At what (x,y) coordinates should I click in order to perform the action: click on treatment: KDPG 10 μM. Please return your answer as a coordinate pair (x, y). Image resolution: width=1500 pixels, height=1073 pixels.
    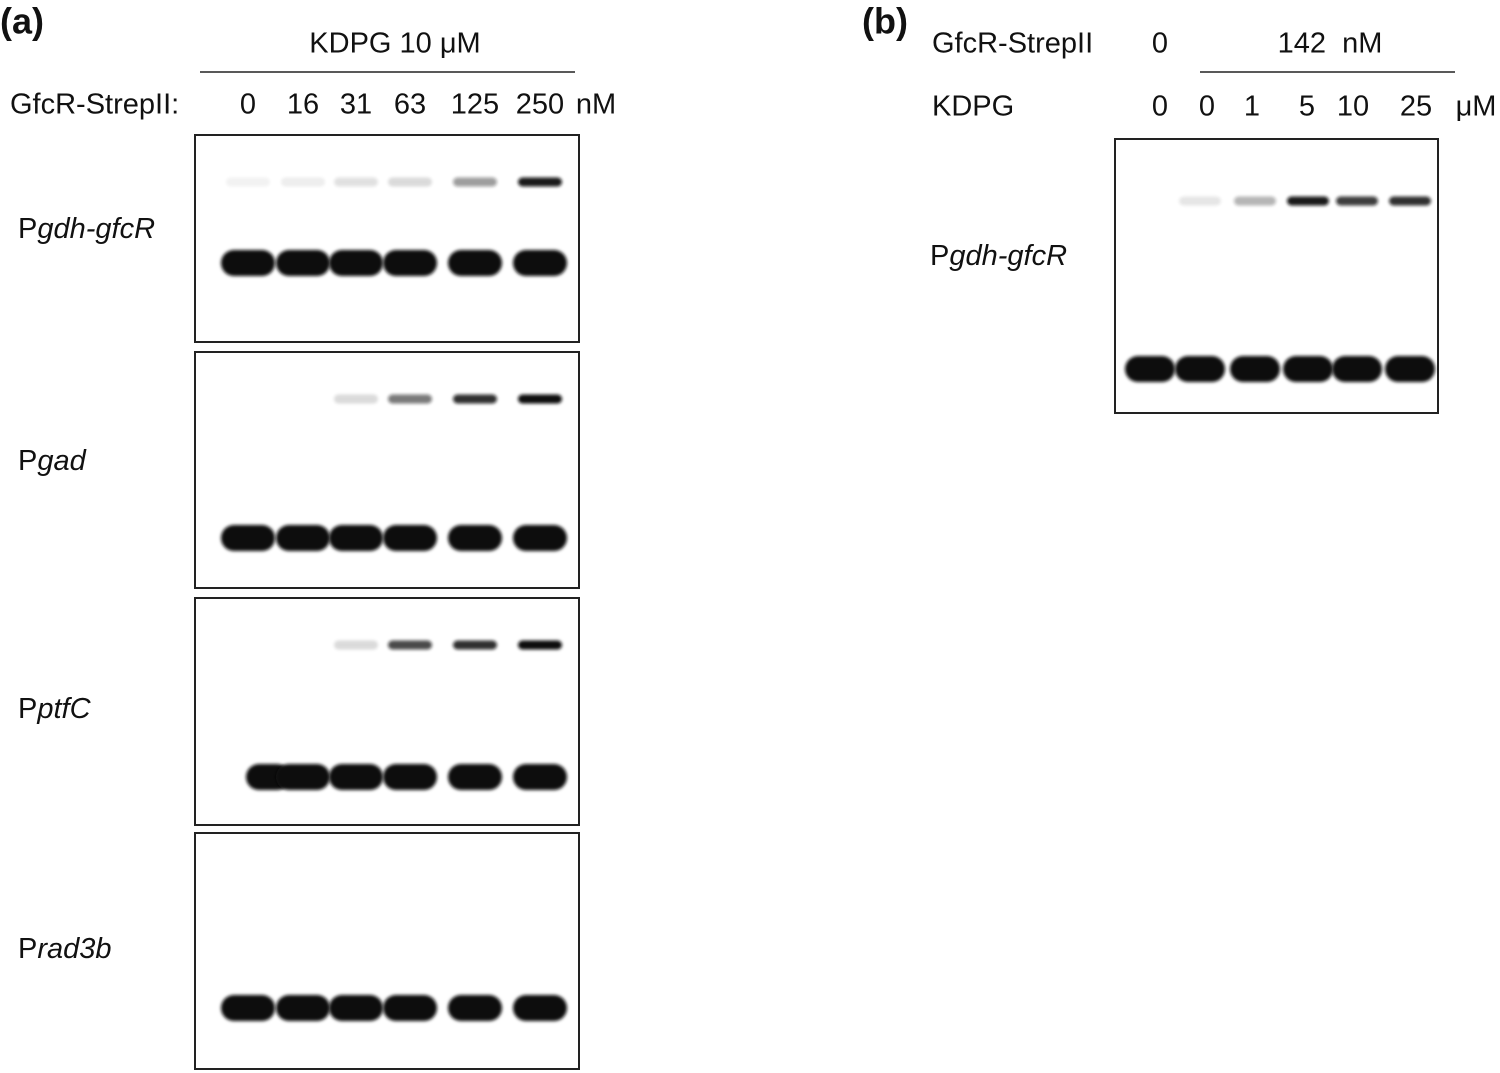
    Looking at the image, I should click on (394, 44).